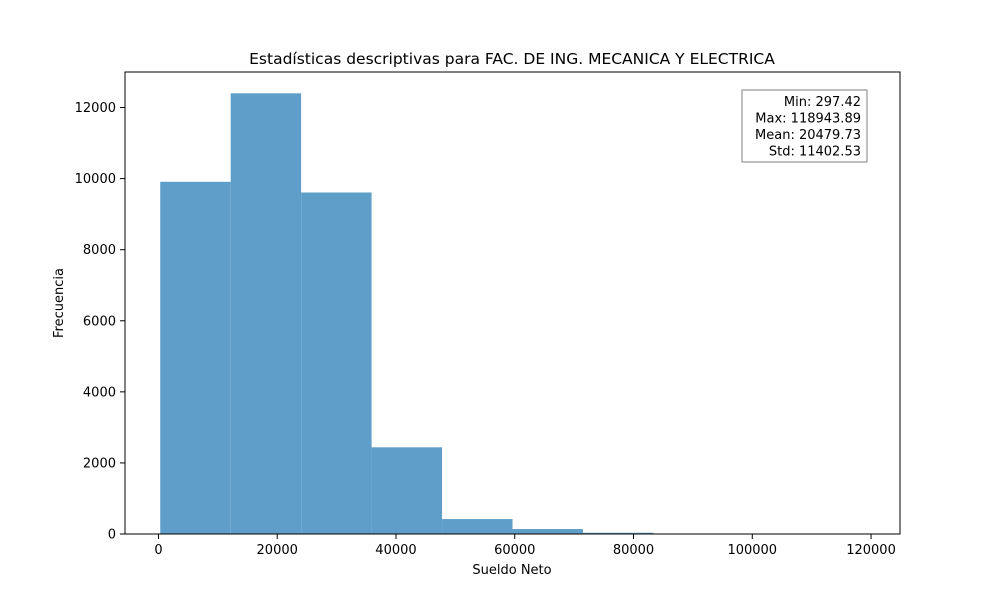 This screenshot has height=600, width=1000. What do you see at coordinates (99, 250) in the screenshot?
I see `y-tick-label: 8000` at bounding box center [99, 250].